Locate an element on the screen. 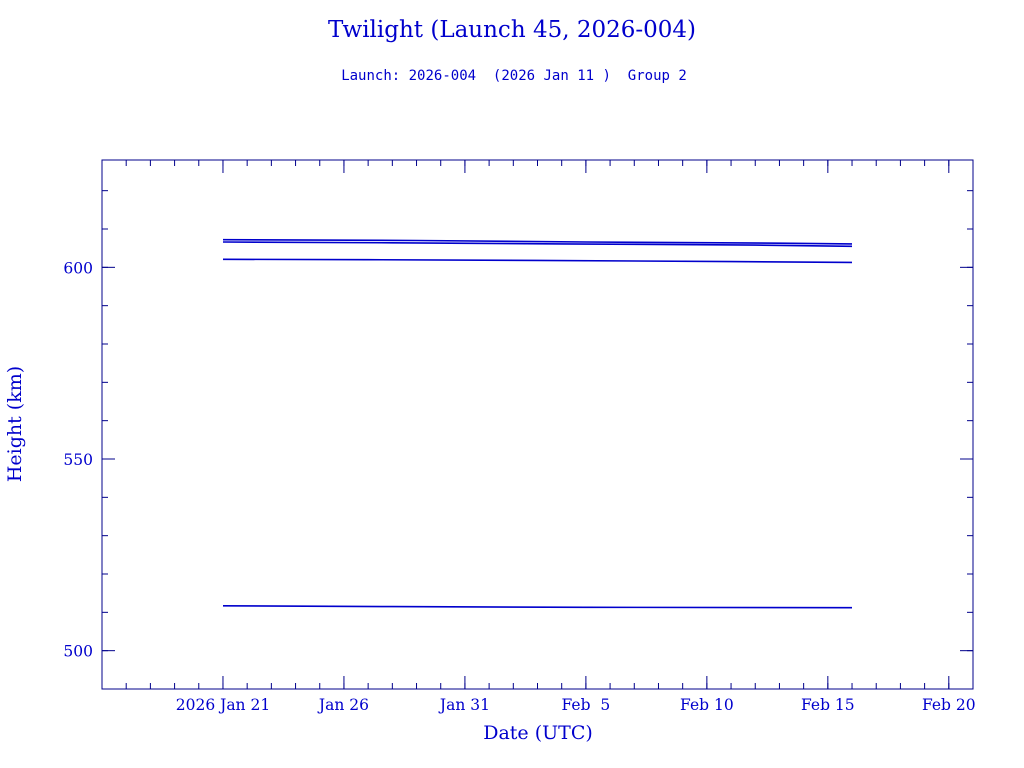  y-axis-tick-labels: 500 550 600 is located at coordinates (78, 459).